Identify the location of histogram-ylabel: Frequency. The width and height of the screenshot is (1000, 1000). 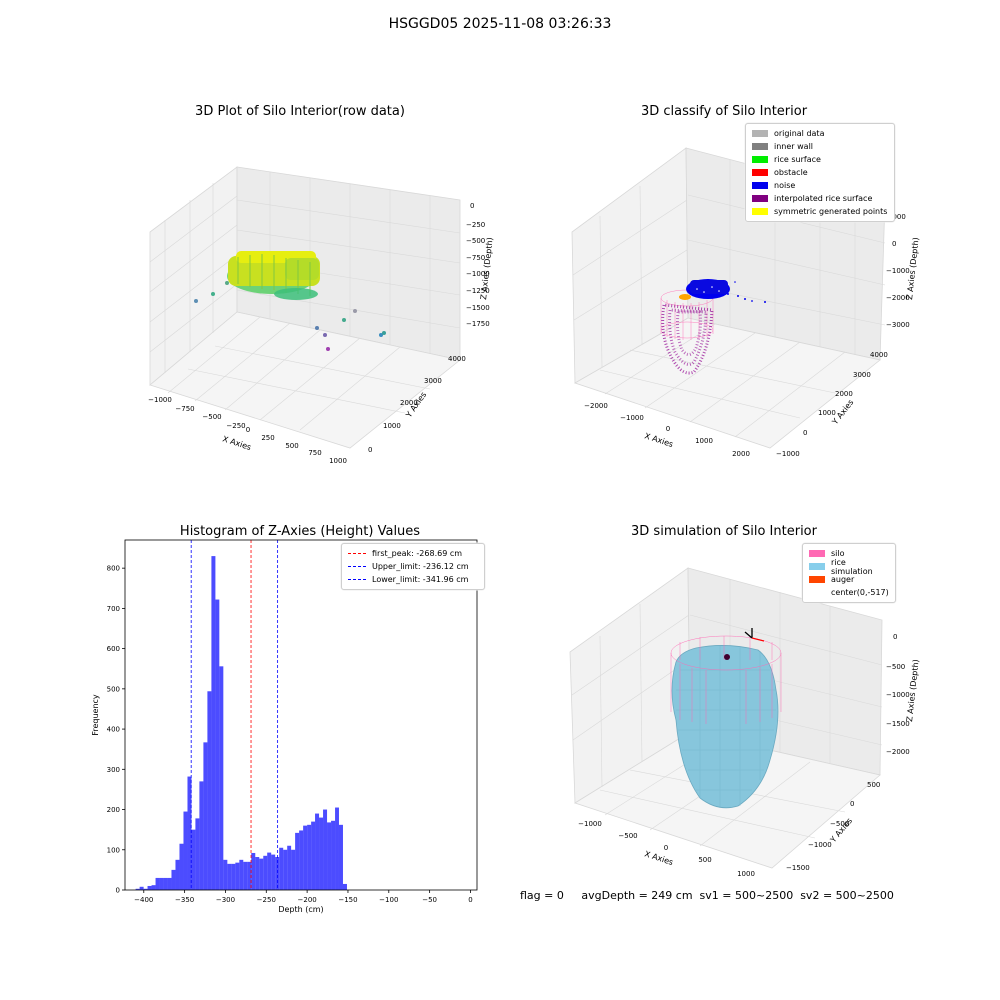
(95, 715).